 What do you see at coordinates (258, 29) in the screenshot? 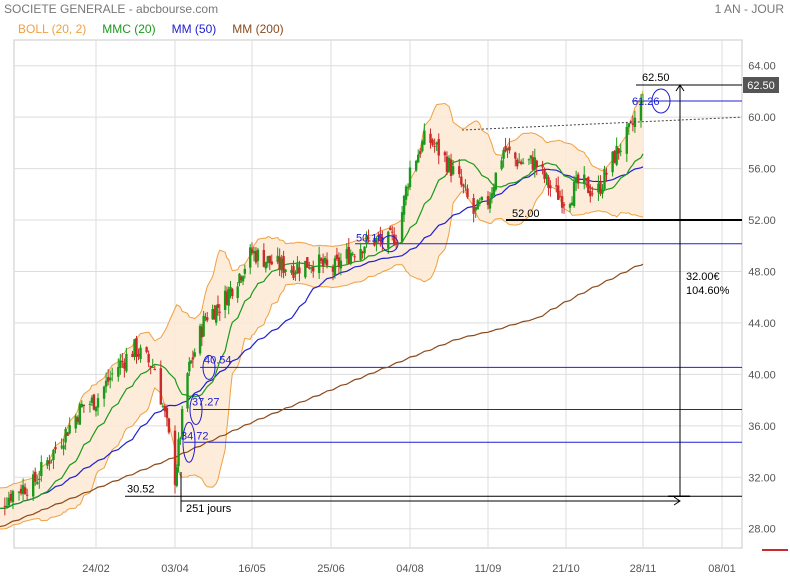
I see `legend-mm200: MM (200)` at bounding box center [258, 29].